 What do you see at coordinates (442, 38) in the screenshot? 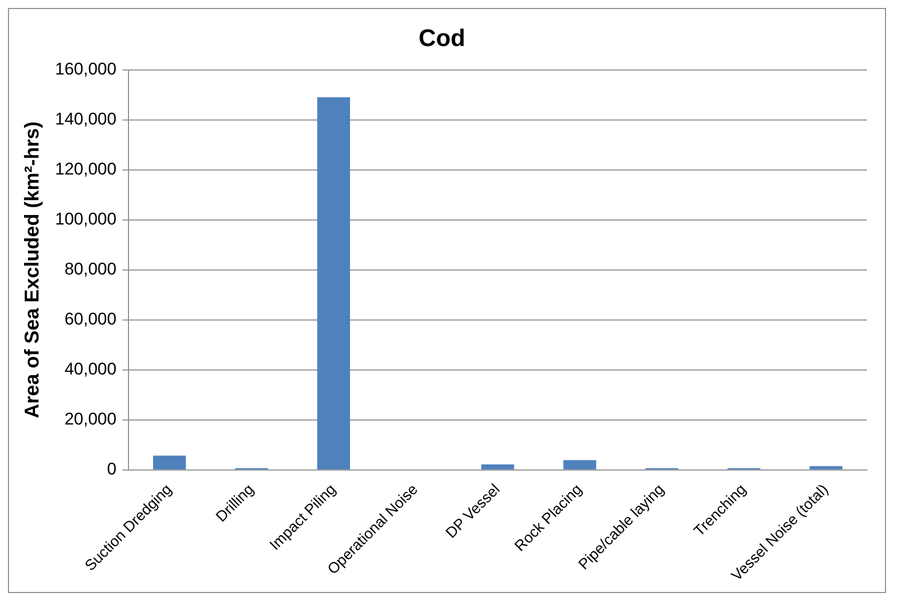
I see `chart-title: Cod` at bounding box center [442, 38].